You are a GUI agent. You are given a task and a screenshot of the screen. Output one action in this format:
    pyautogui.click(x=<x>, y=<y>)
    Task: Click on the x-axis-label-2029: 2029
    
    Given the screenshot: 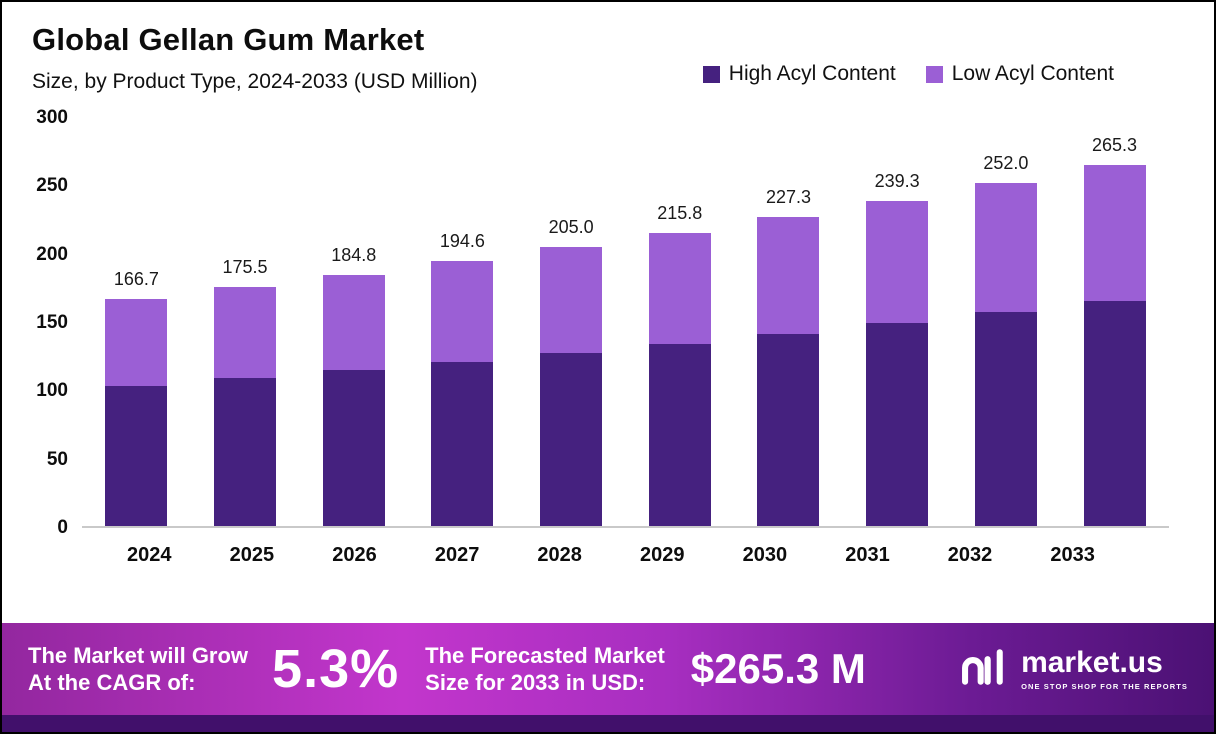 What is the action you would take?
    pyautogui.click(x=662, y=555)
    